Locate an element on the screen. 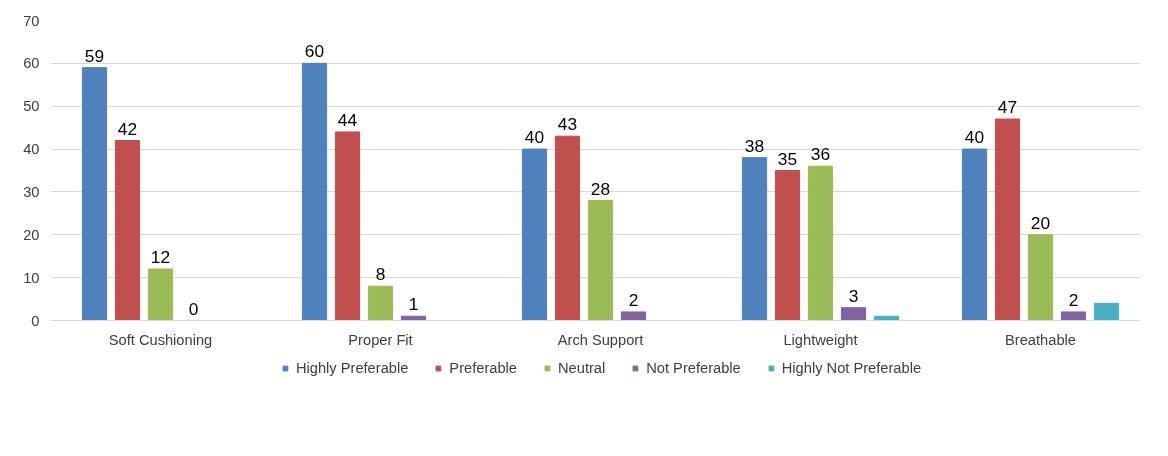  y-tick-label: 60 is located at coordinates (31, 63).